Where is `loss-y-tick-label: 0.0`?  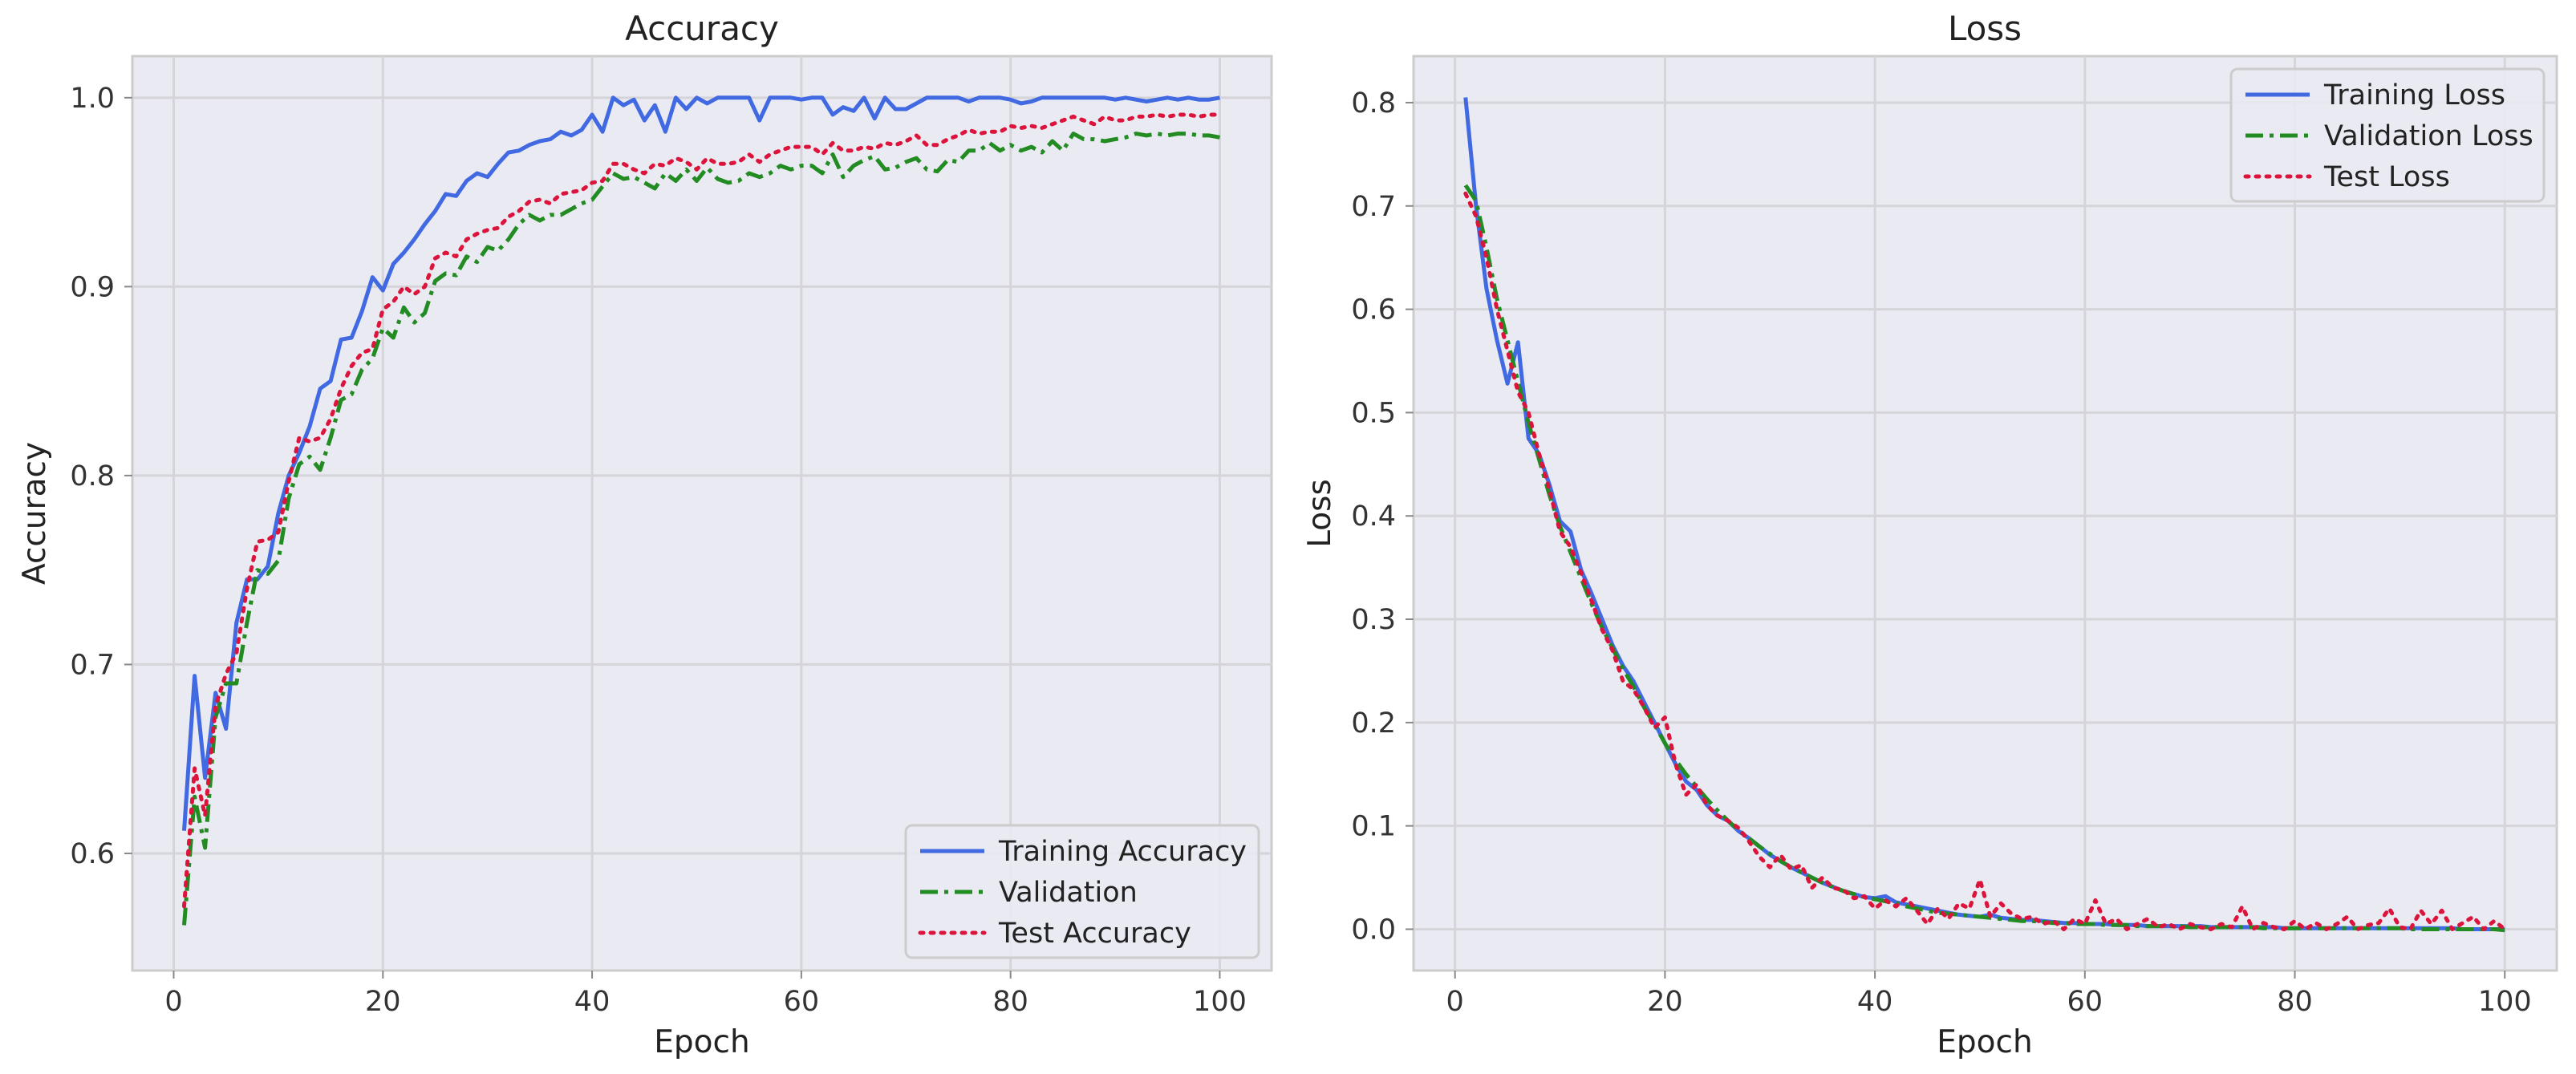 loss-y-tick-label: 0.0 is located at coordinates (1373, 930).